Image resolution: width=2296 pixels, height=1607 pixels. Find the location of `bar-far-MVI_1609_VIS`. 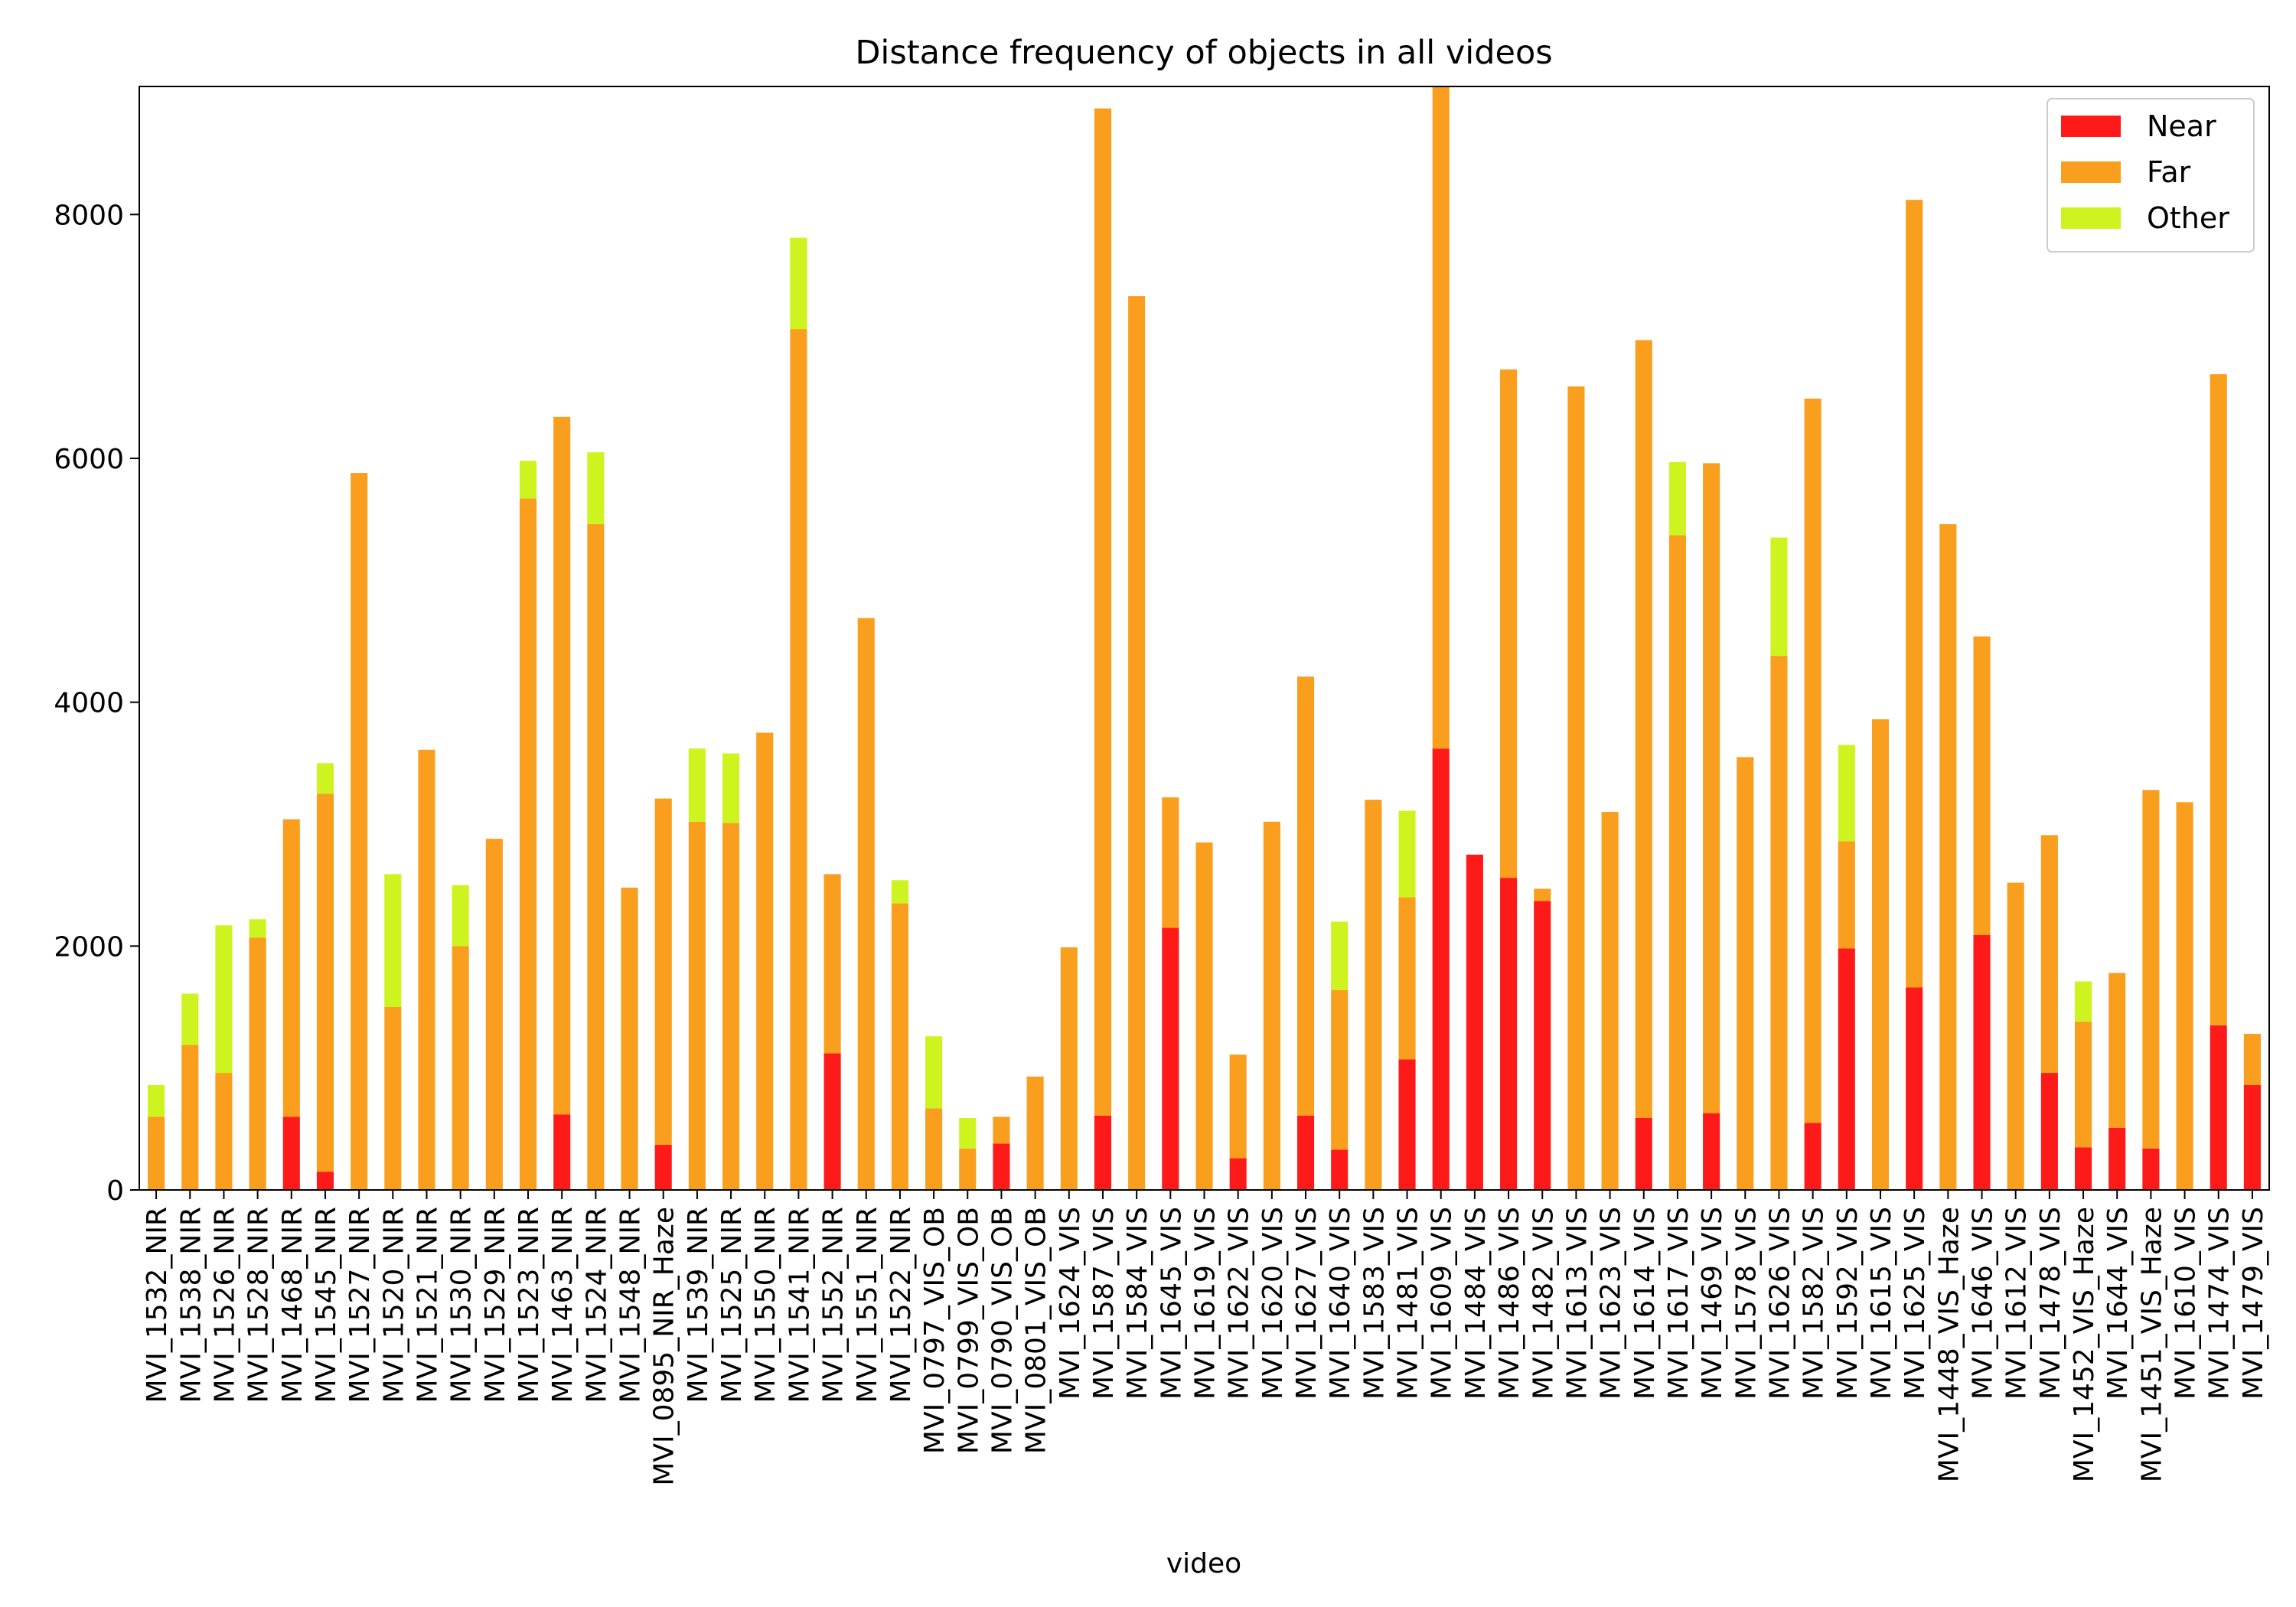

bar-far-MVI_1609_VIS is located at coordinates (1441, 417).